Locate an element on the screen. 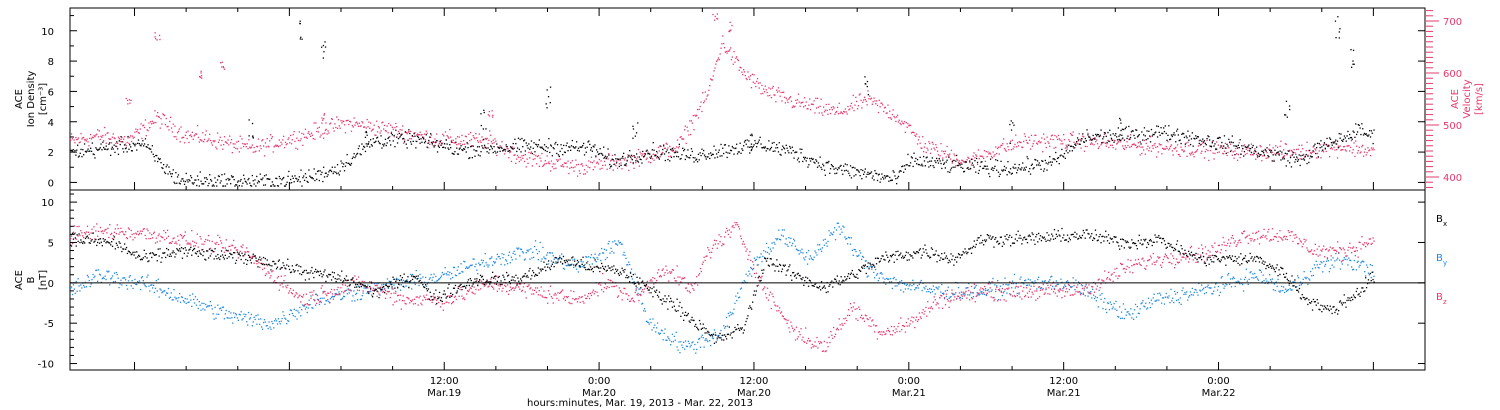 The image size is (1500, 410). x-tick-date: Mar.21 is located at coordinates (909, 393).